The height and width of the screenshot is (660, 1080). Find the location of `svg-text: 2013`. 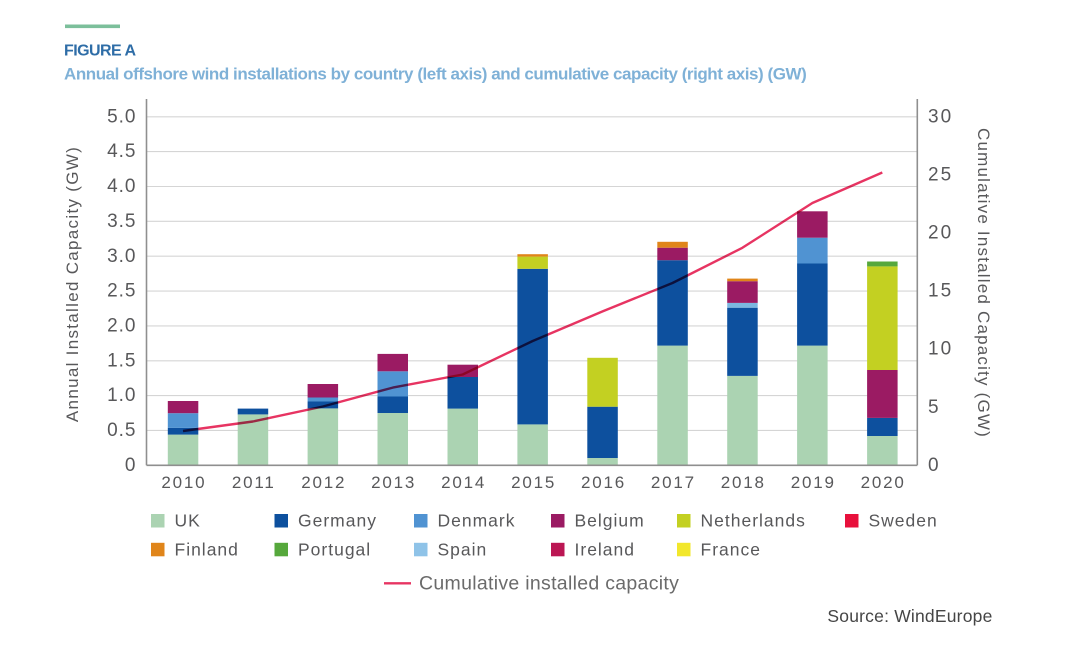

svg-text: 2013 is located at coordinates (393, 482).